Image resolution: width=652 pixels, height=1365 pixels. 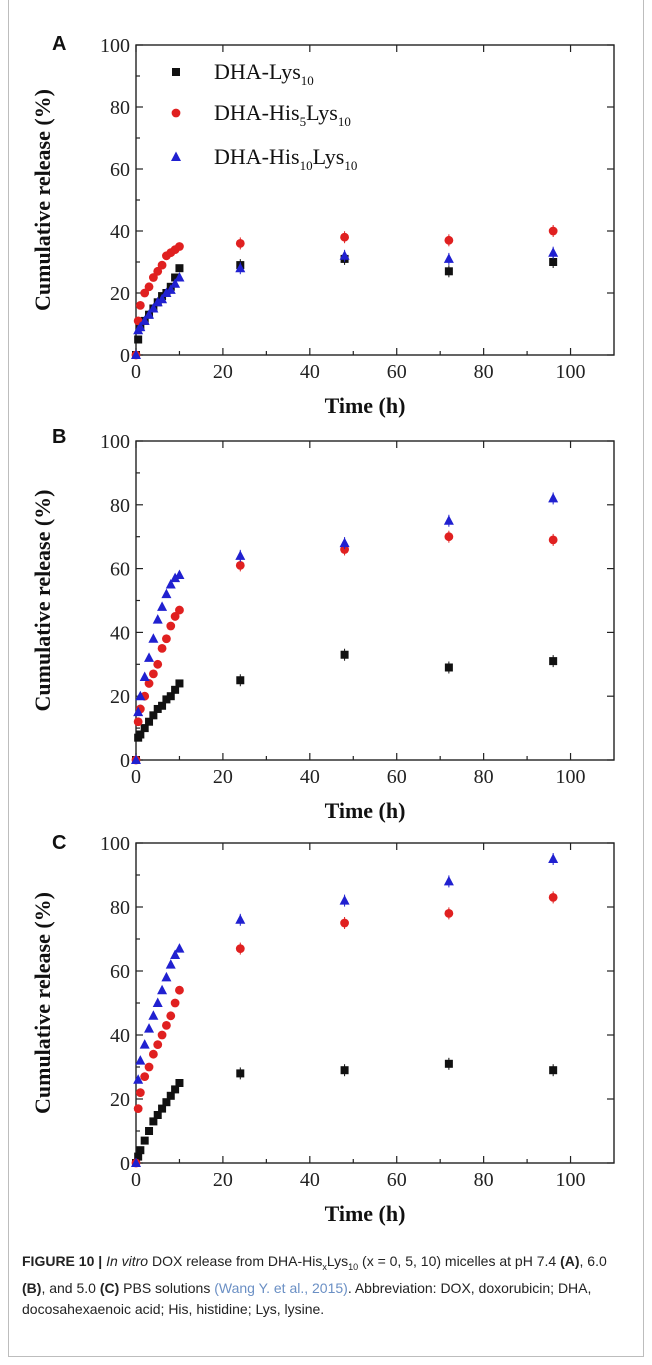 I want to click on caption-sub-x: x, so click(x=324, y=1266).